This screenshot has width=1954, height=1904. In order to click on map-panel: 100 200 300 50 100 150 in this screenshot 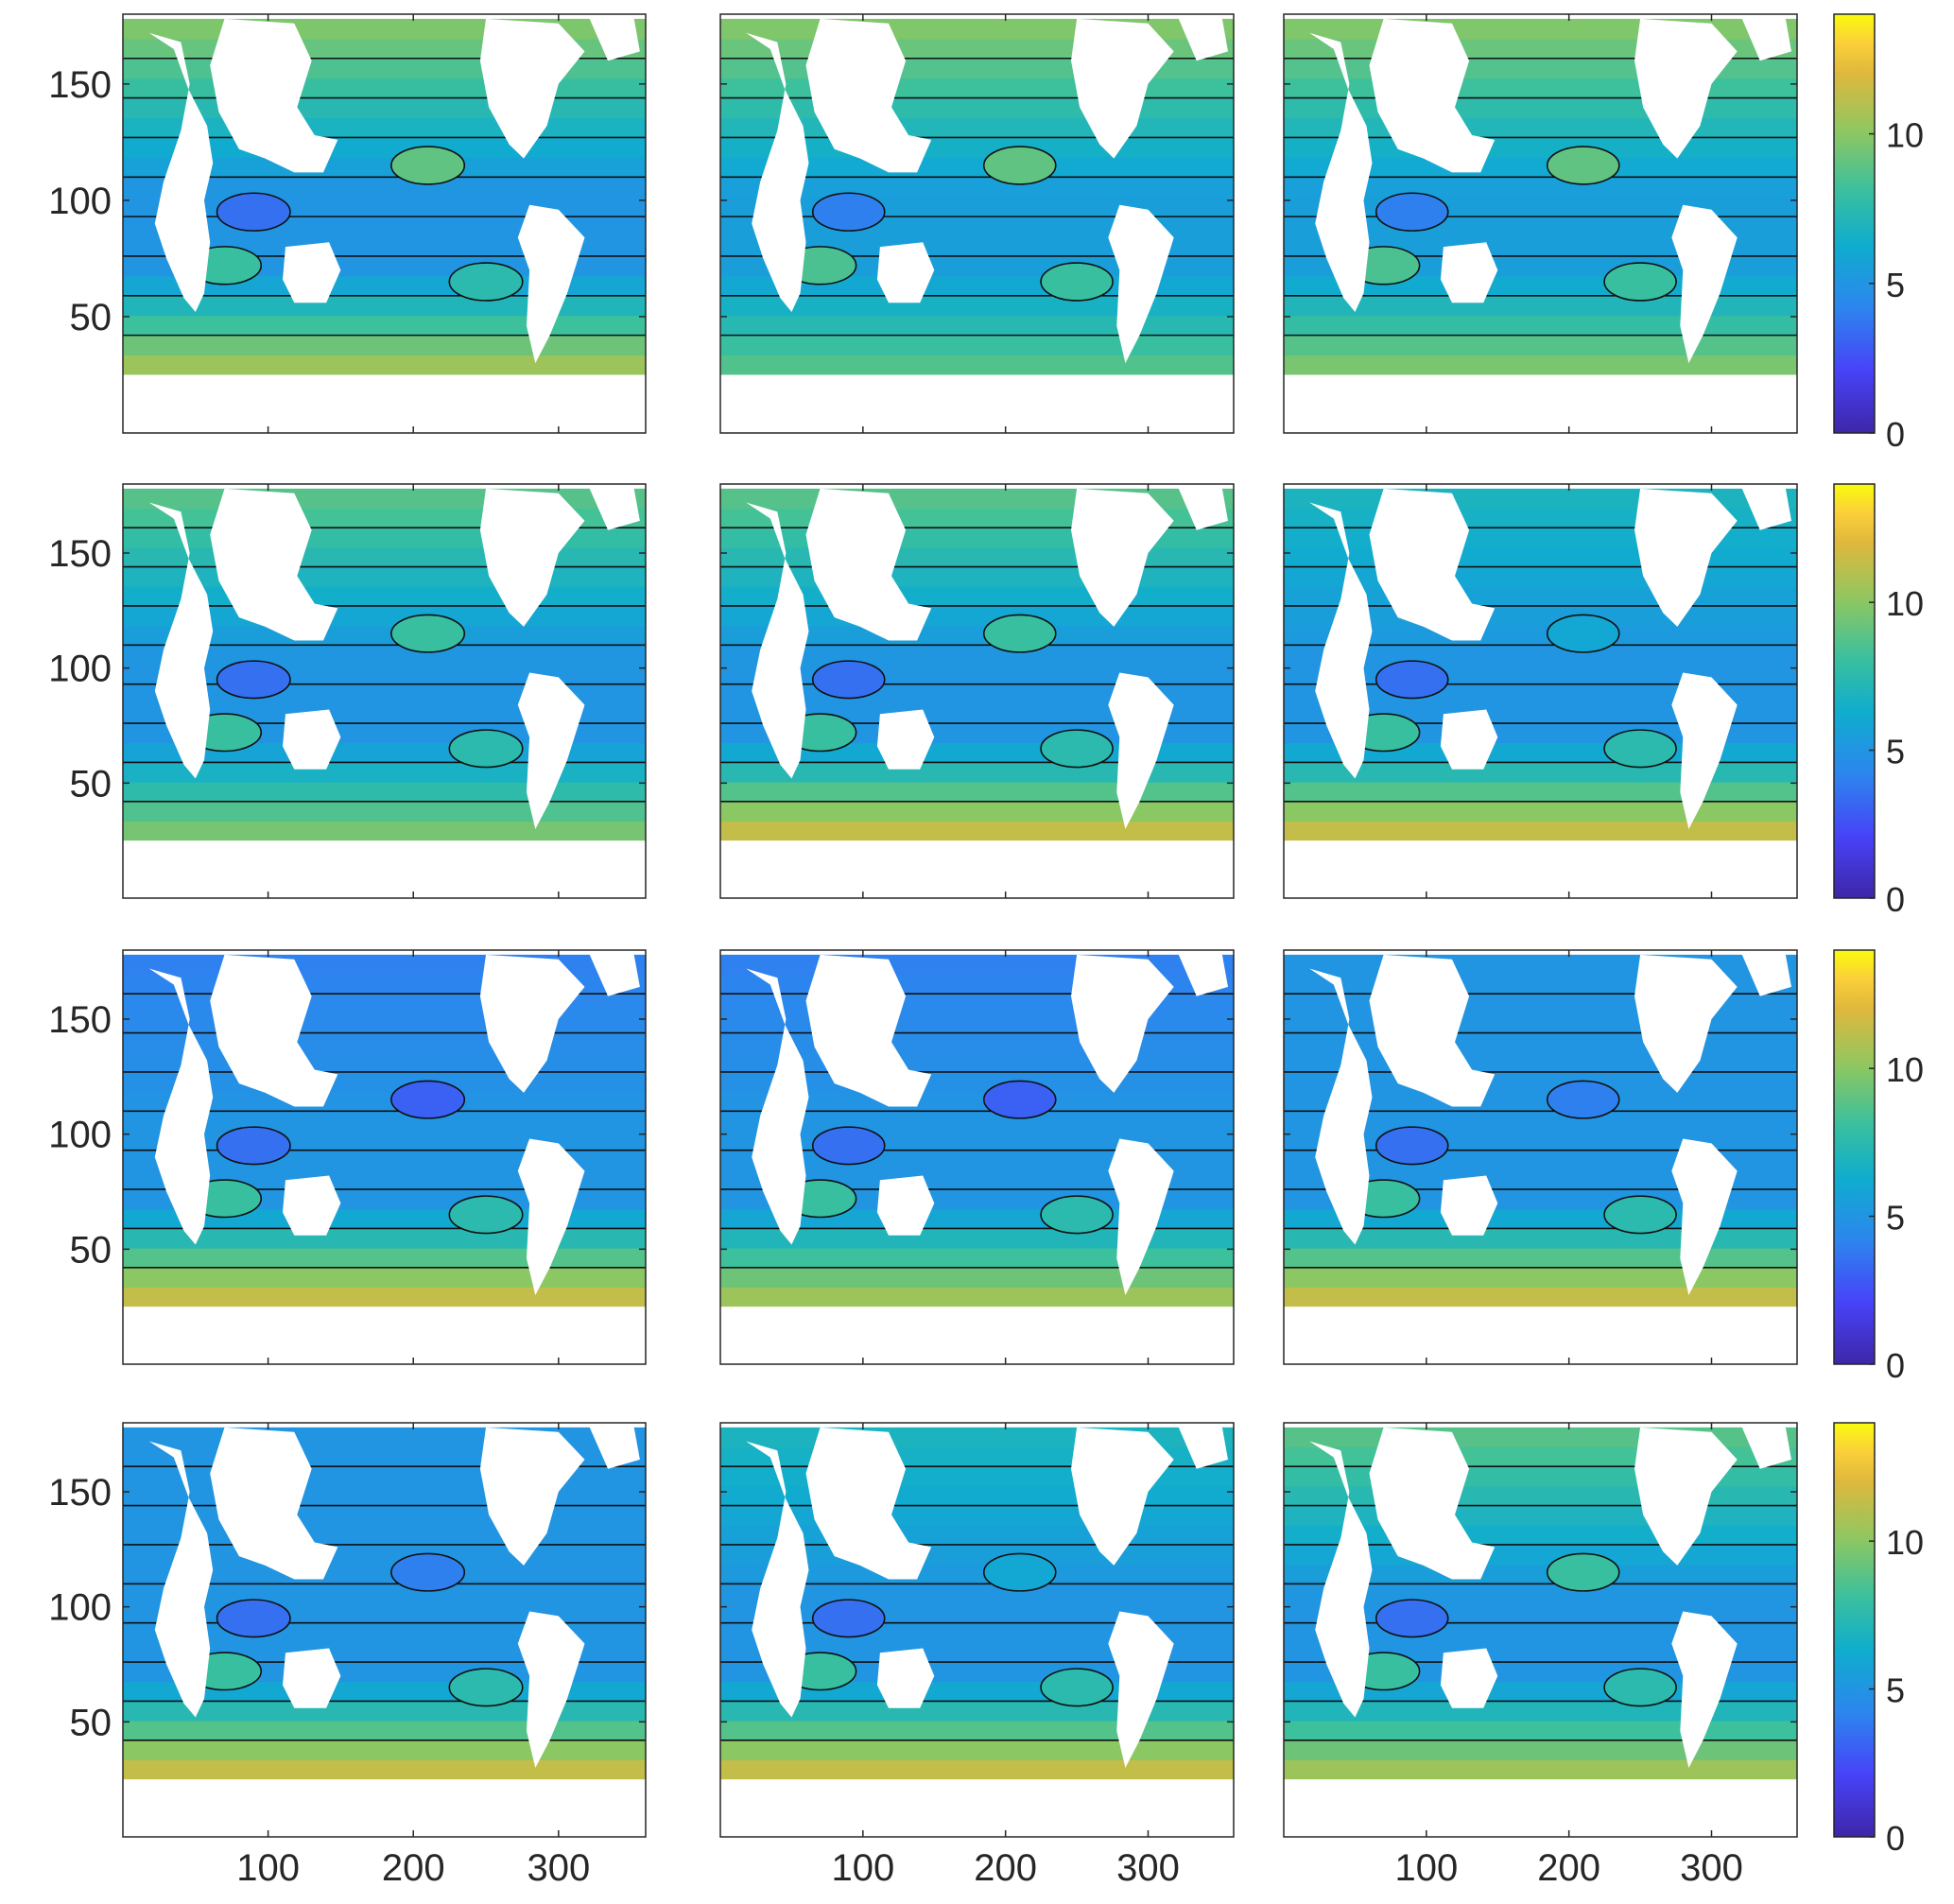, I will do `click(347, 1655)`.